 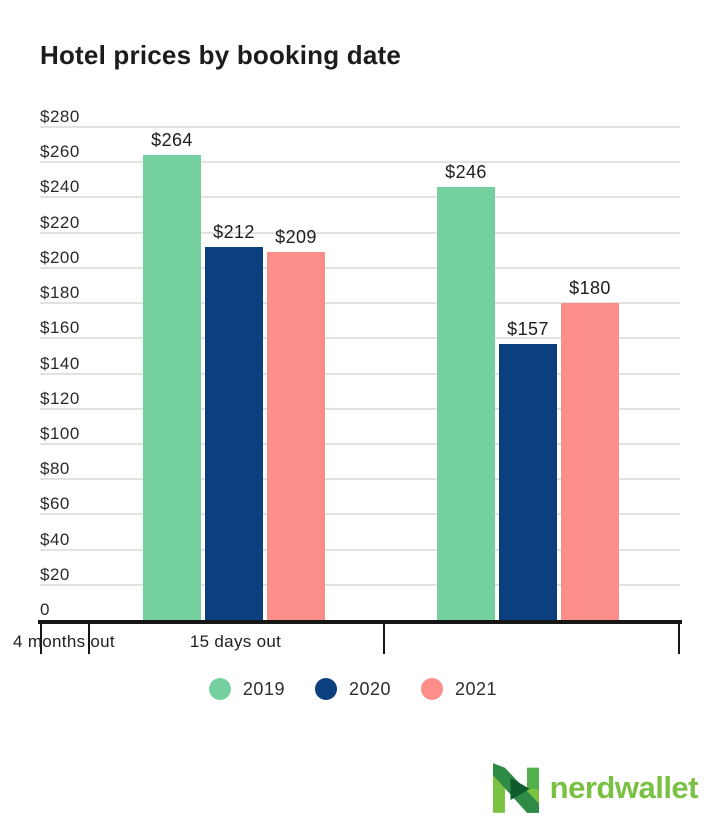 What do you see at coordinates (515, 788) in the screenshot?
I see `nerdwallet-n-icon` at bounding box center [515, 788].